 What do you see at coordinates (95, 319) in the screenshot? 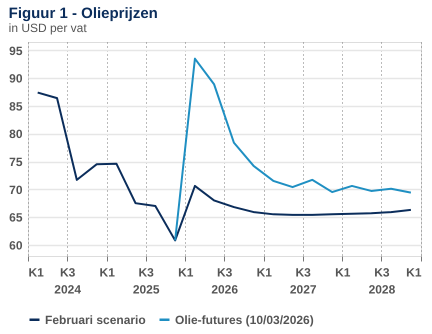
I see `legend-label: Februari scenario` at bounding box center [95, 319].